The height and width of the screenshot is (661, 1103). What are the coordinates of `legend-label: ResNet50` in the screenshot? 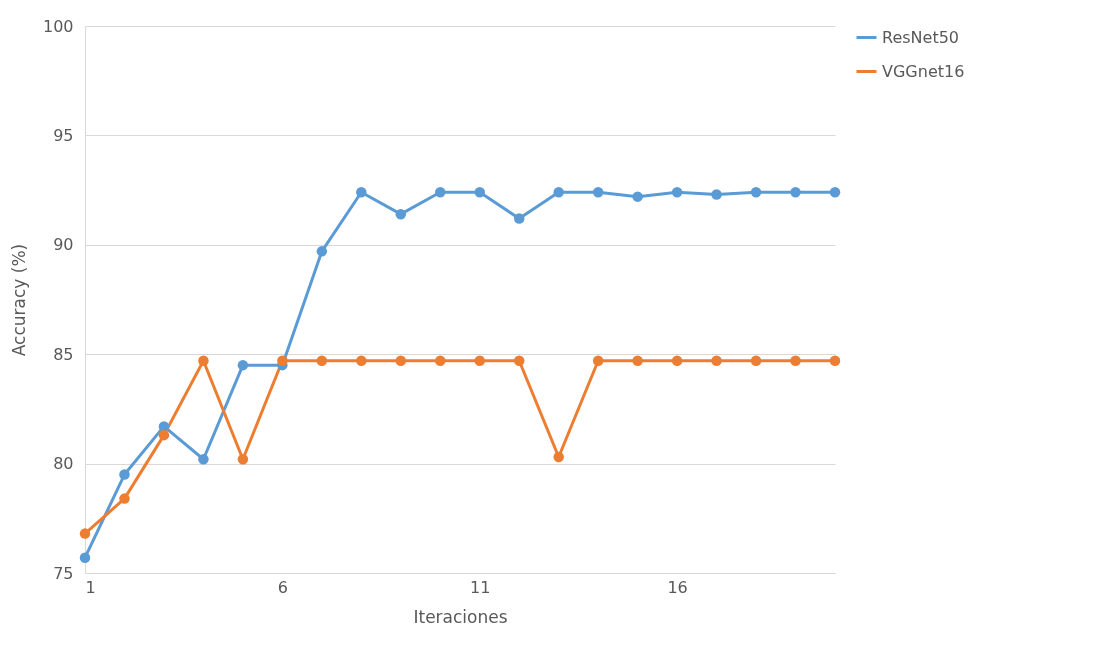 It's located at (921, 37).